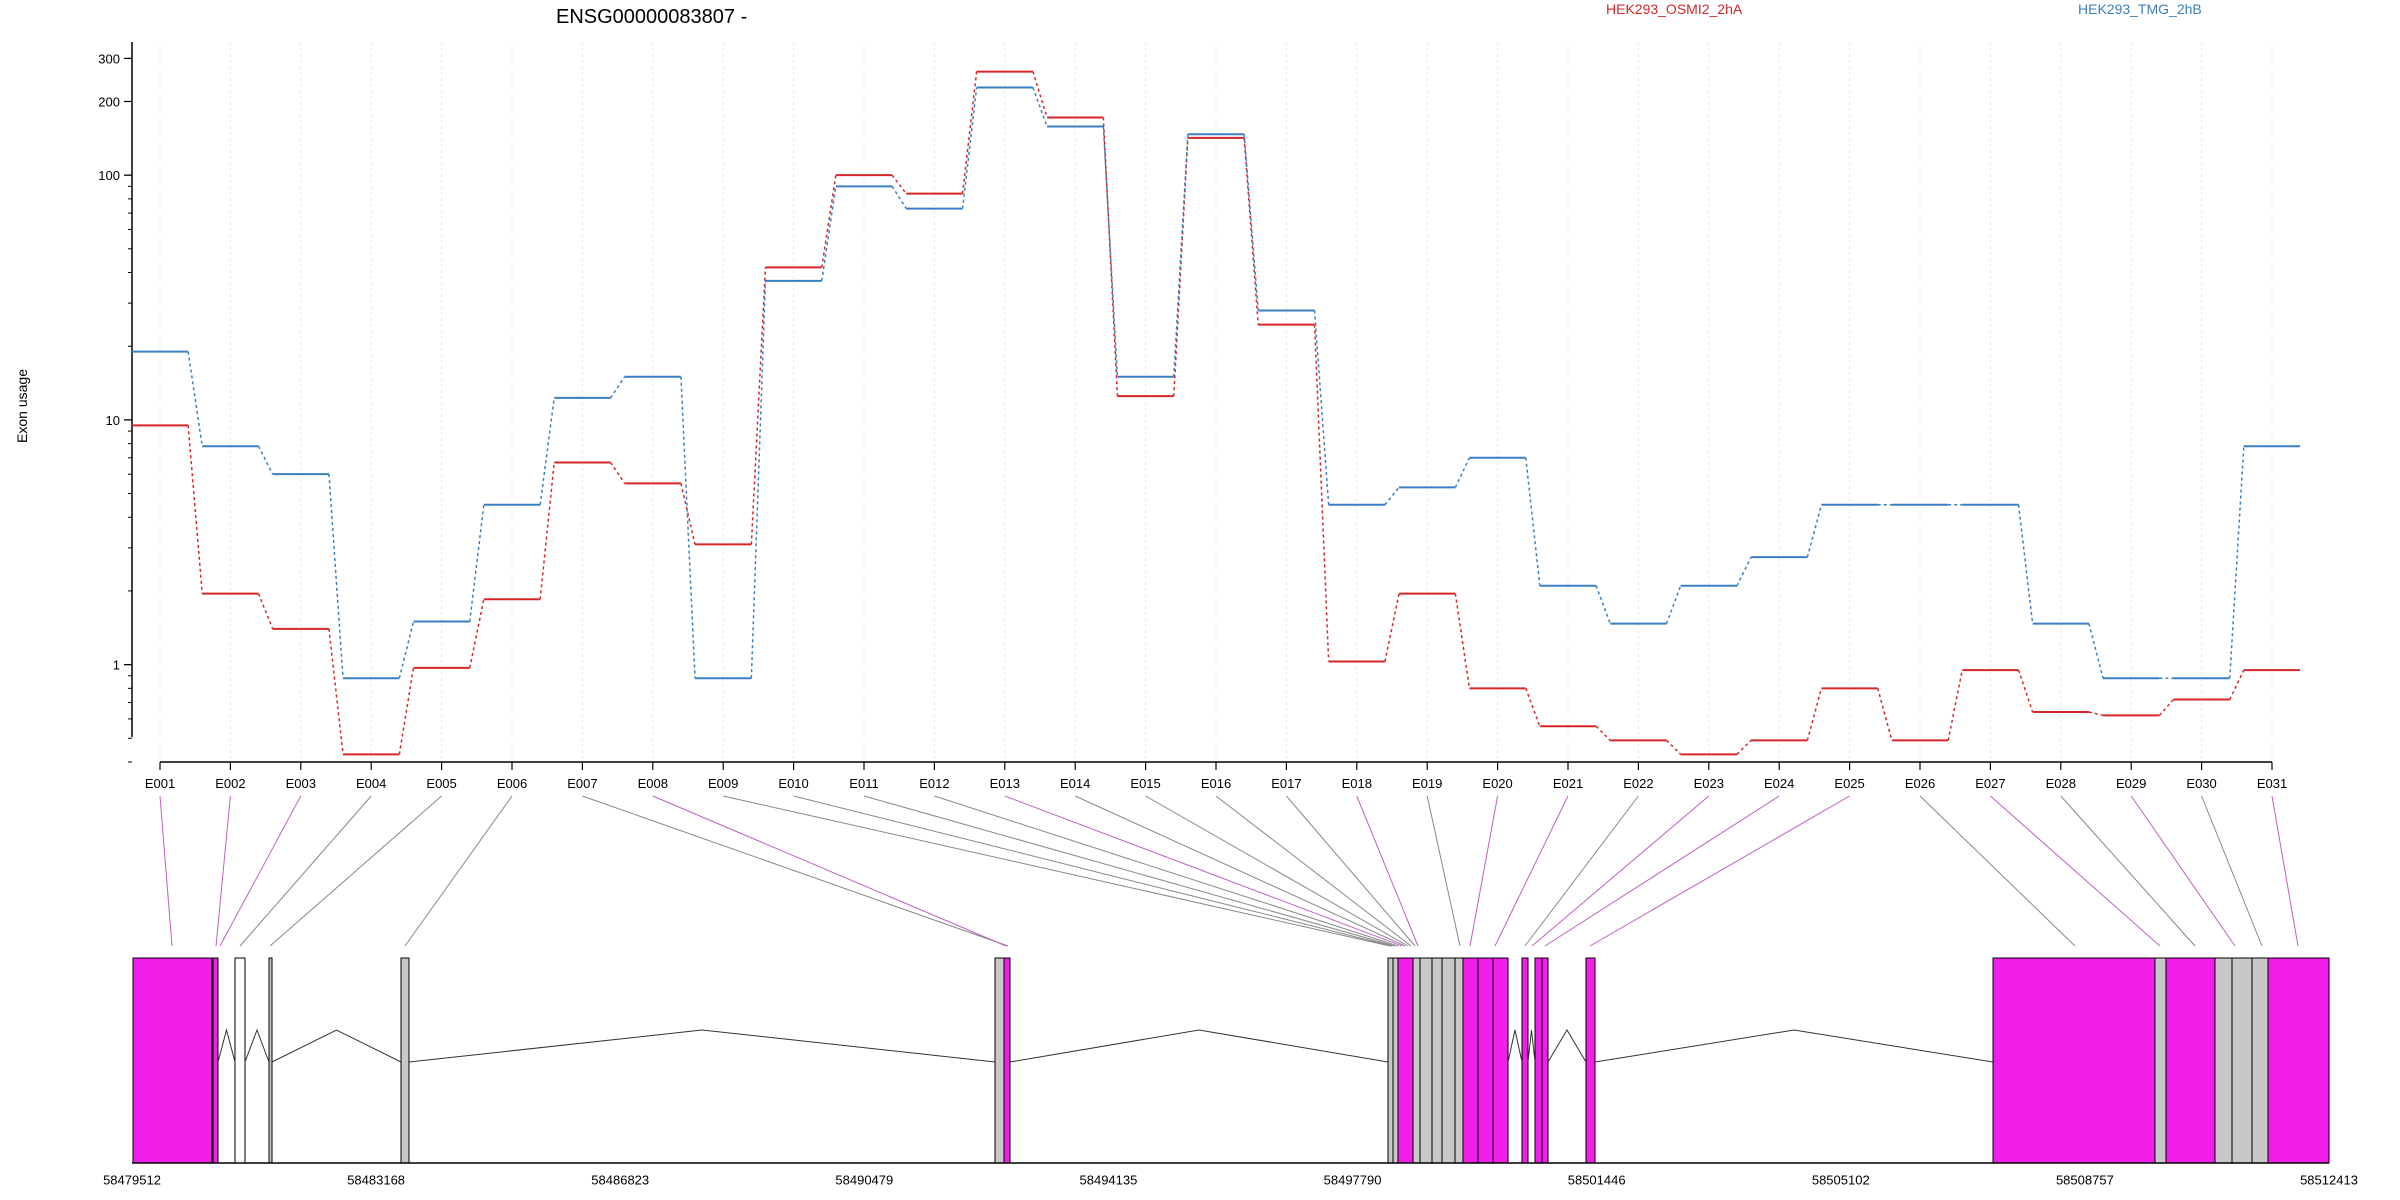 Image resolution: width=2400 pixels, height=1200 pixels. Describe the element at coordinates (116, 665) in the screenshot. I see `y-tick-label: 1` at that location.